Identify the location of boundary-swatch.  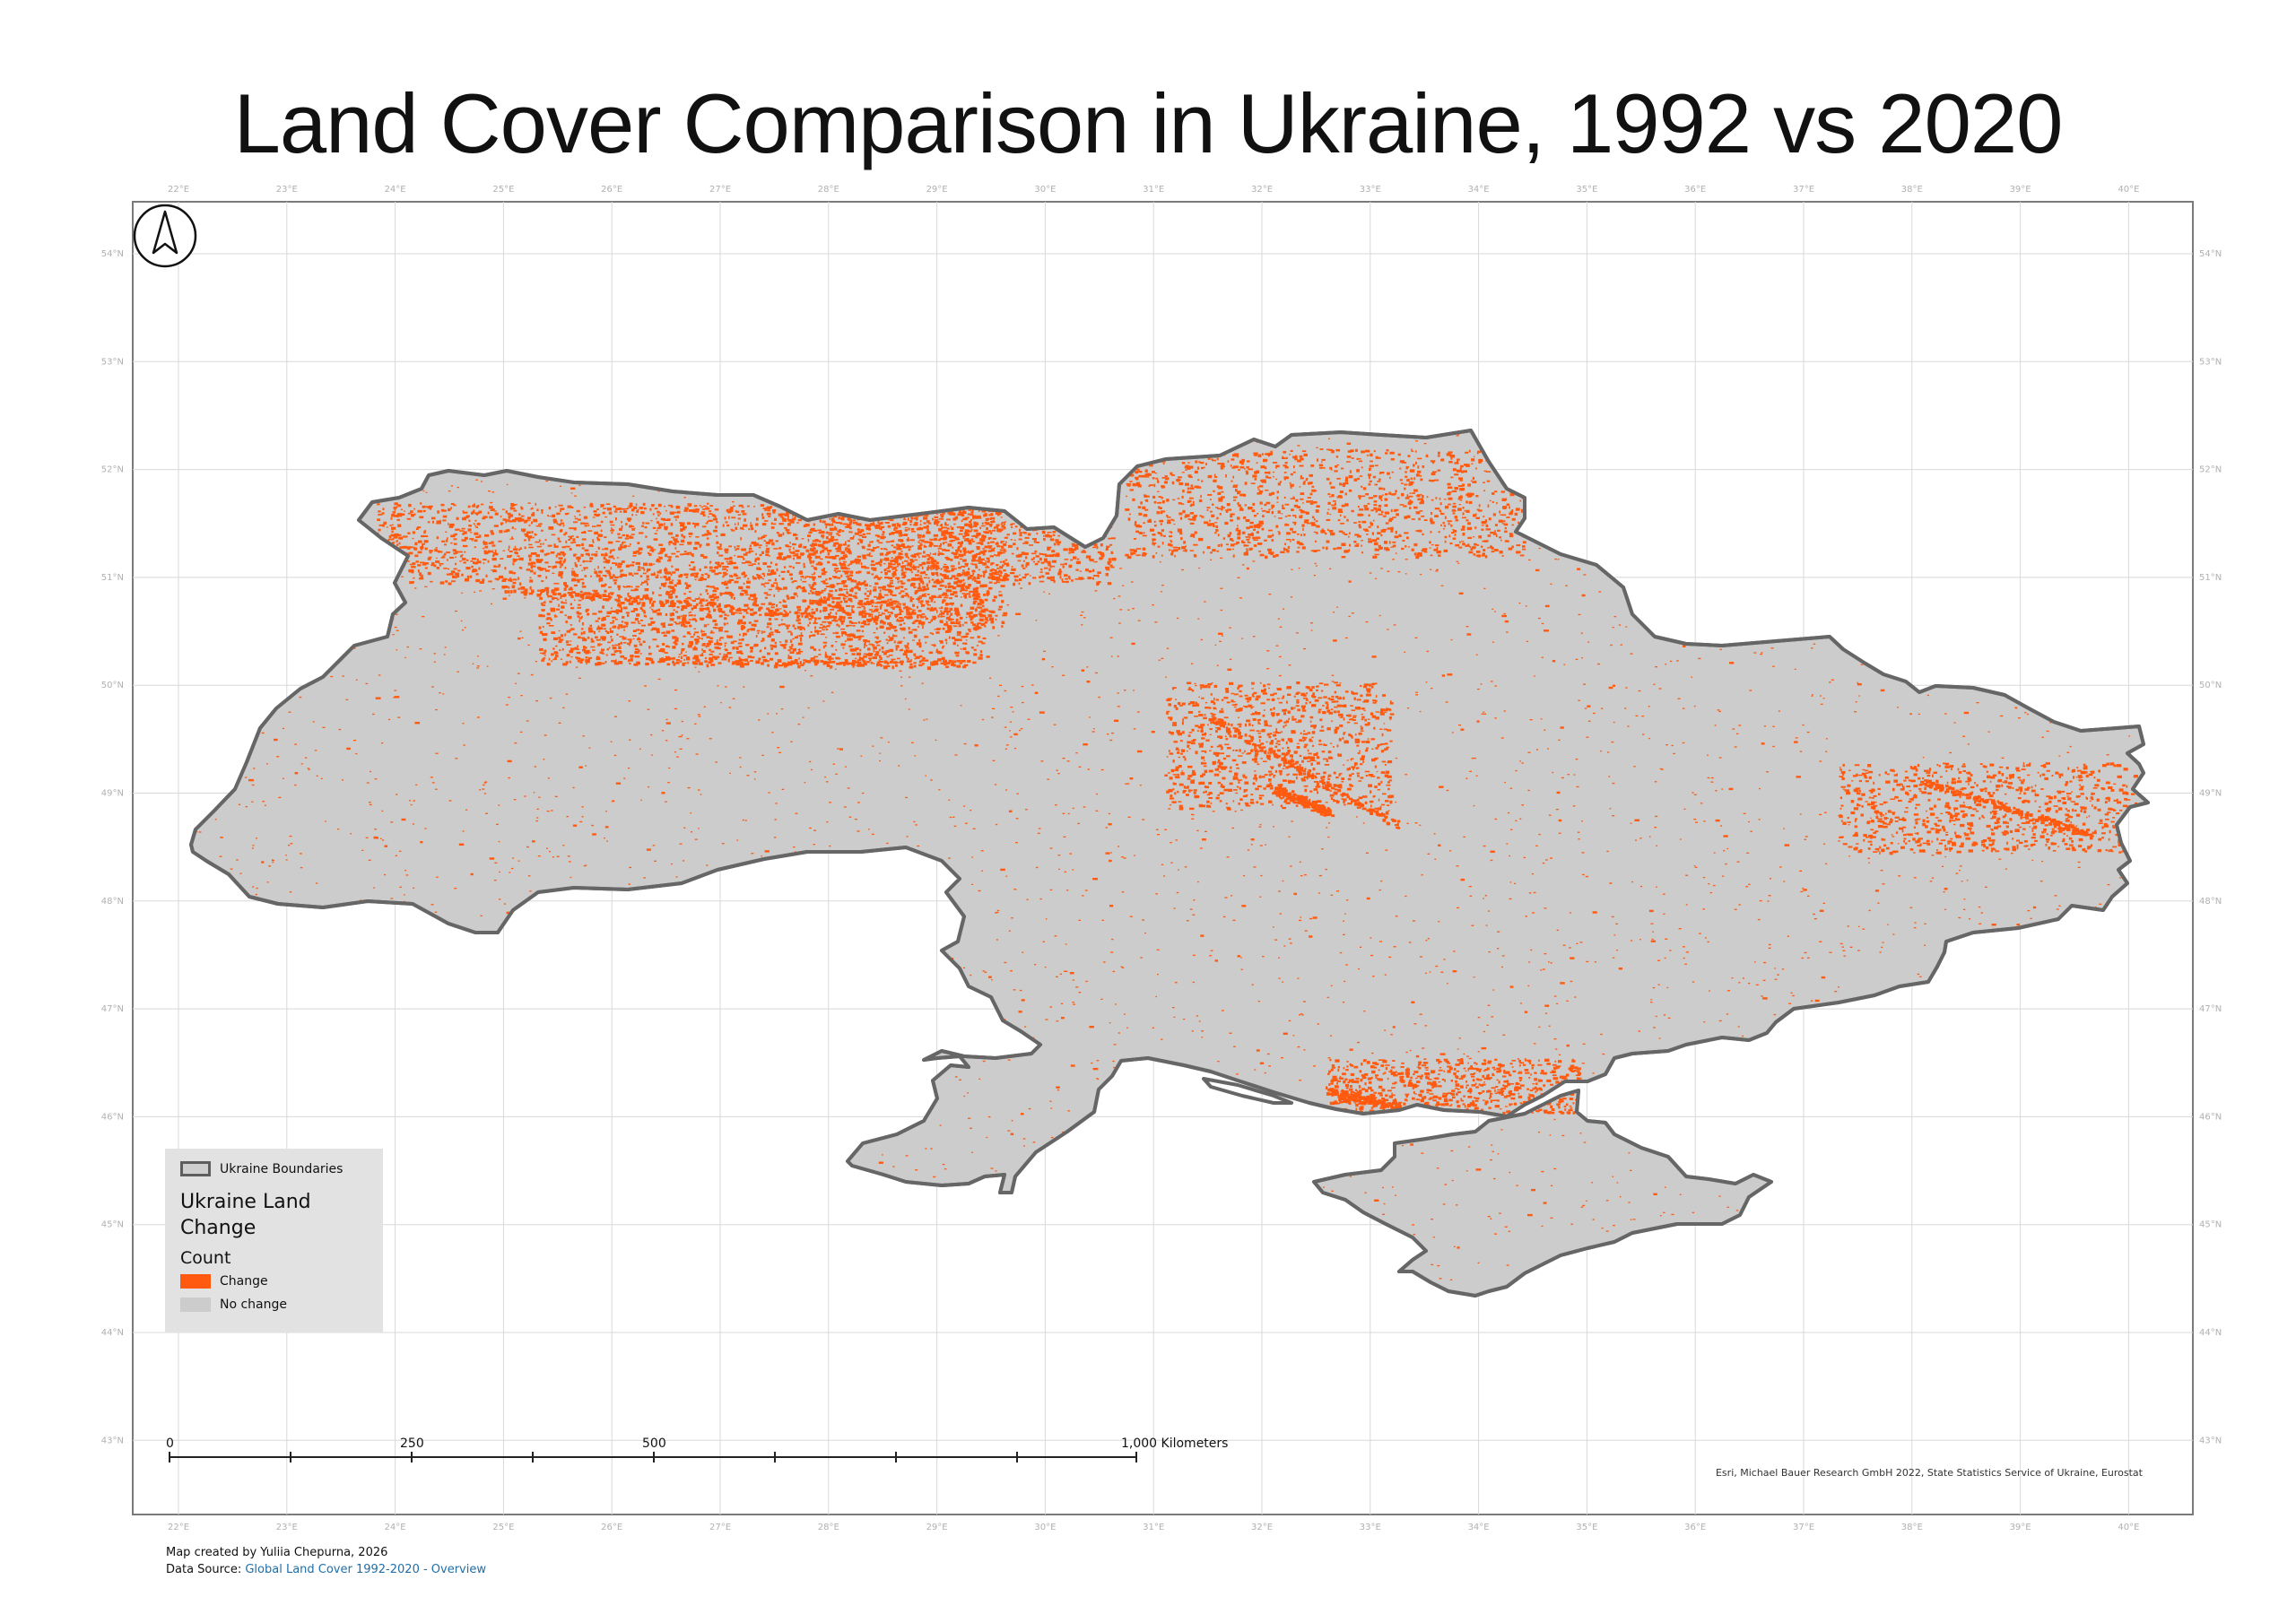
(195, 1168).